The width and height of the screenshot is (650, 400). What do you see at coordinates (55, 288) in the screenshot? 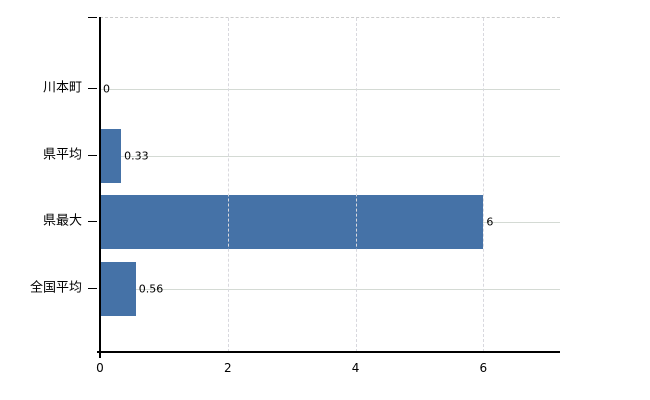
I see `category-label: 全国平均` at bounding box center [55, 288].